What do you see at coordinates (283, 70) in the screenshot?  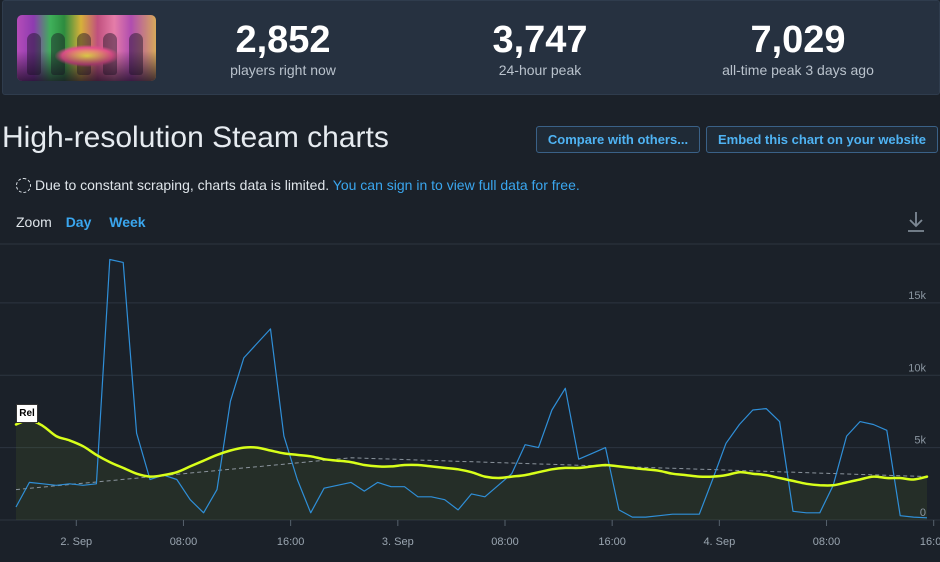 I see `stat-label: players right now` at bounding box center [283, 70].